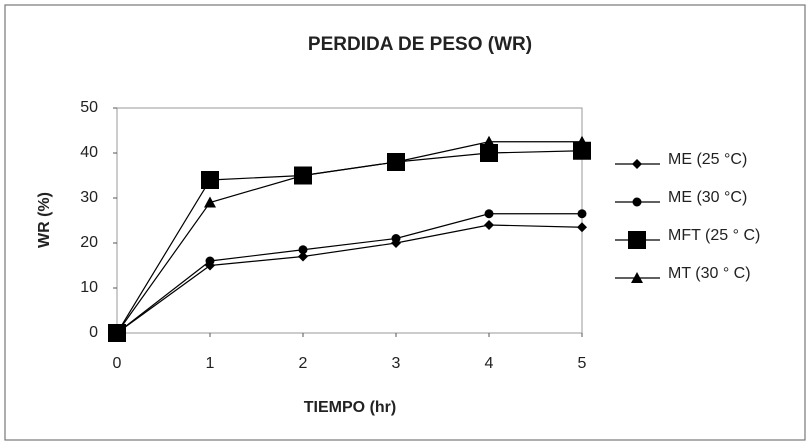  Describe the element at coordinates (303, 363) in the screenshot. I see `x-tick-label: 2` at that location.